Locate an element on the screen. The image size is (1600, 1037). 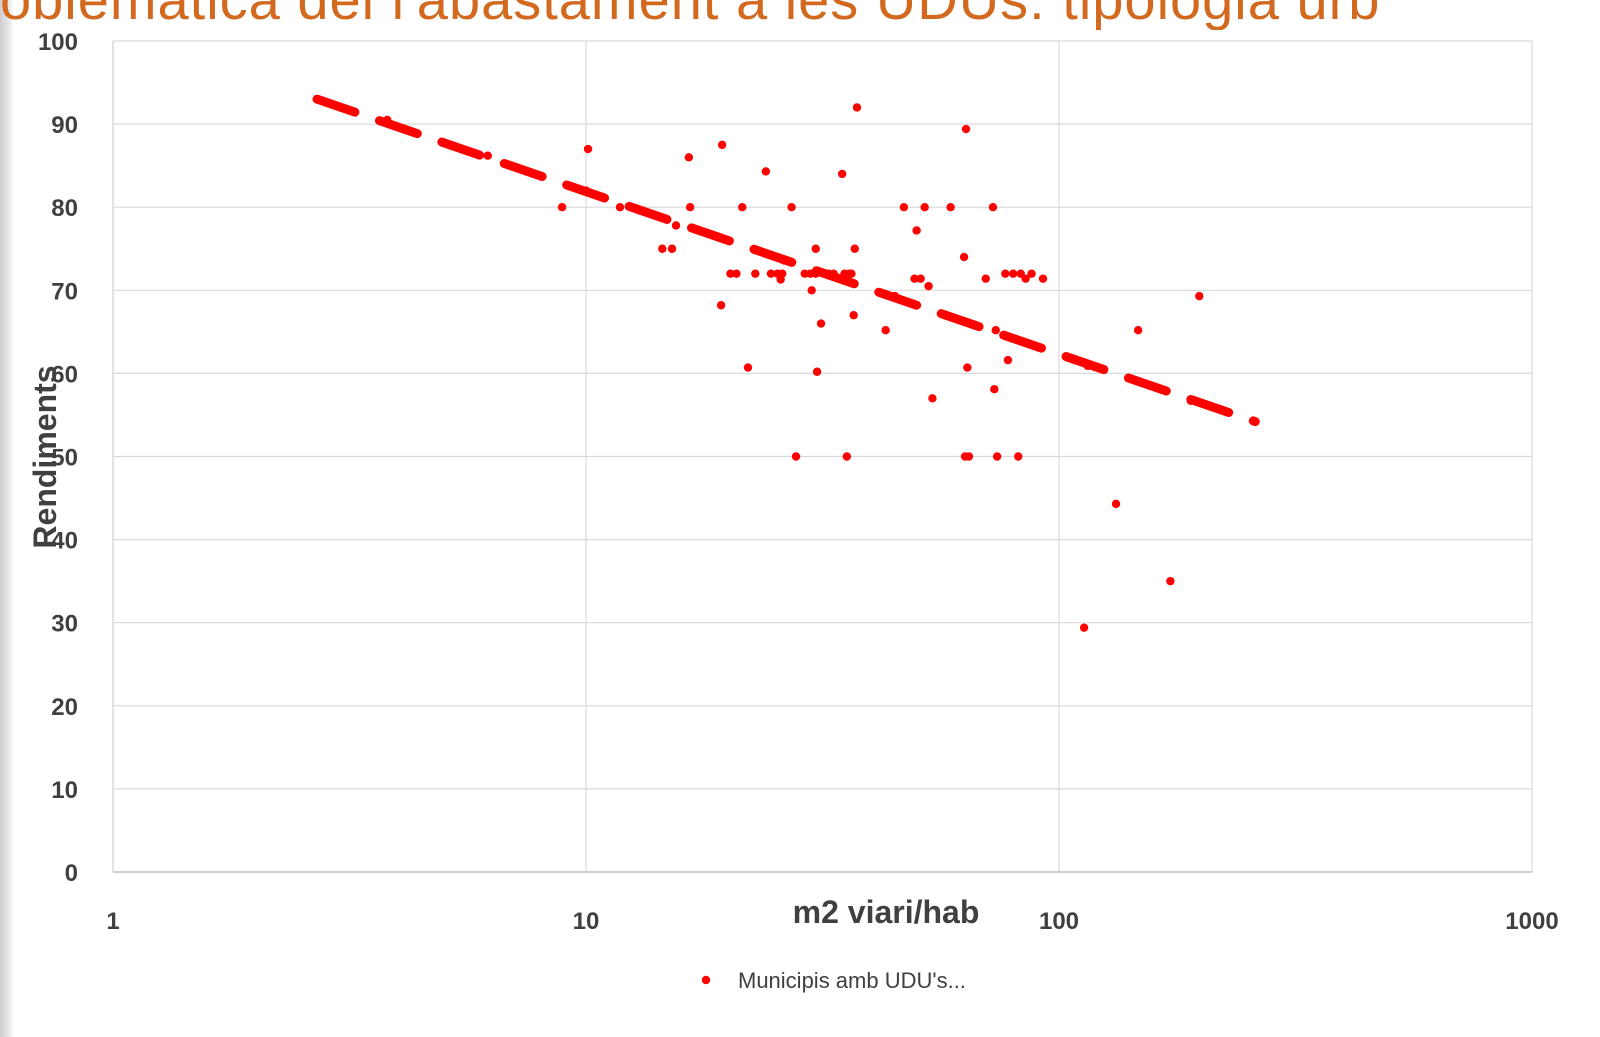
y-tick-label: 90 is located at coordinates (64, 125).